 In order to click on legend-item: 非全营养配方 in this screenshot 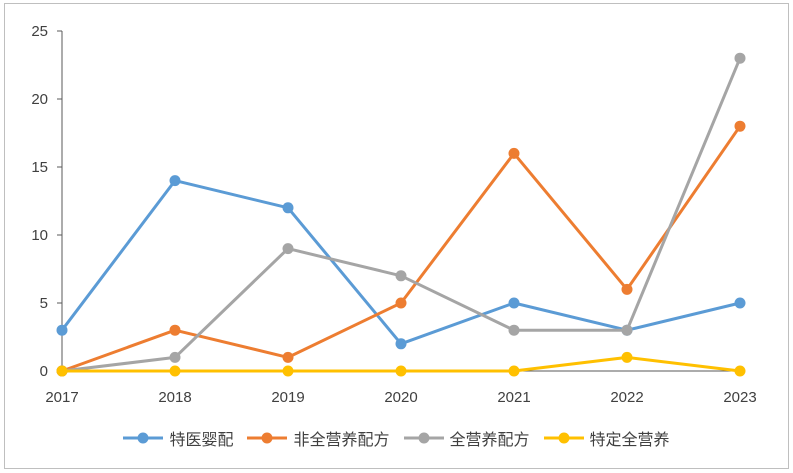, I will do `click(318, 438)`.